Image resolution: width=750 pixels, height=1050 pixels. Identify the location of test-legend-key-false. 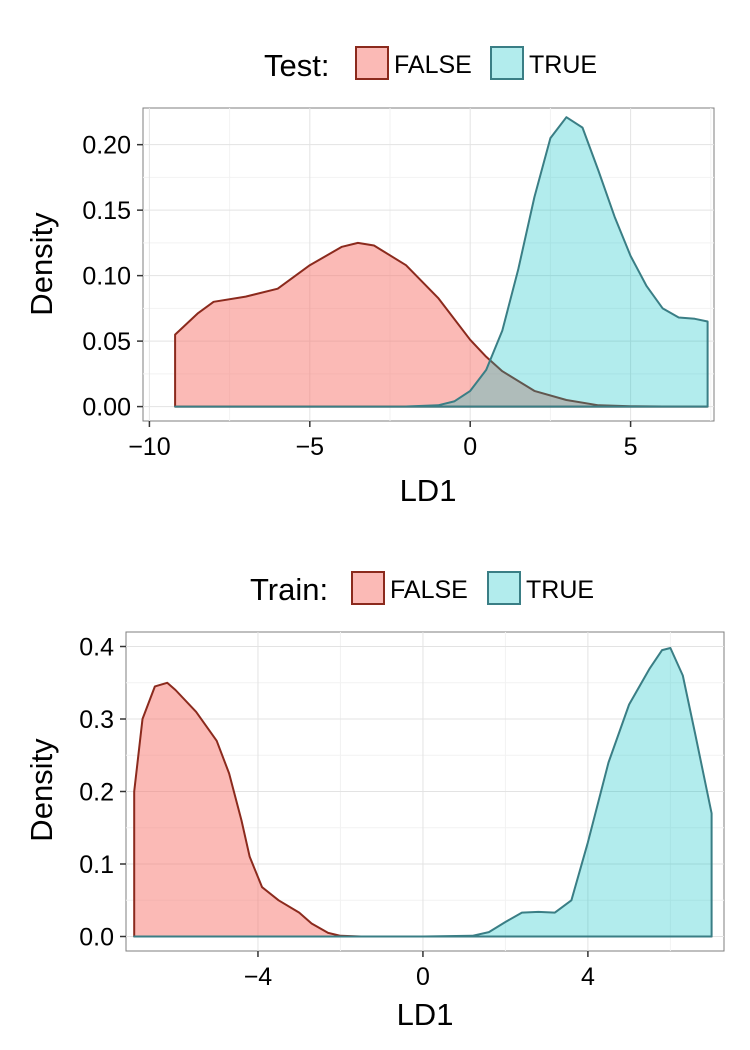
(372, 63).